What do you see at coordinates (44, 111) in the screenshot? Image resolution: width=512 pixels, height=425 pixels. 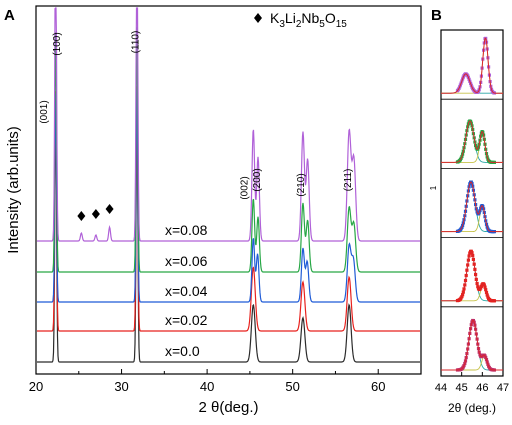 I see `peak-label: (001)` at bounding box center [44, 111].